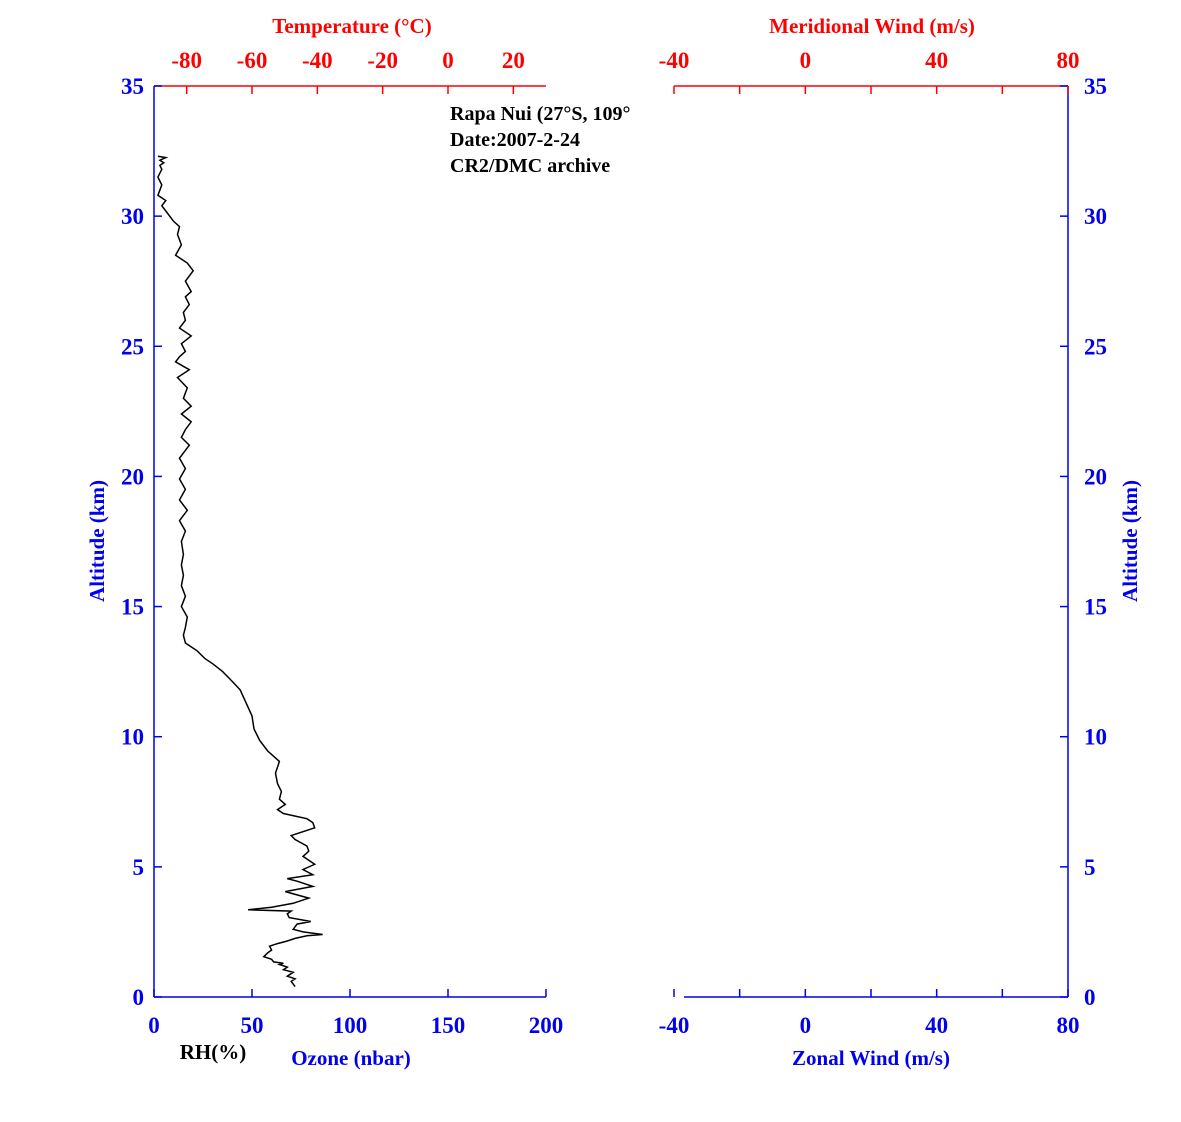 Image resolution: width=1181 pixels, height=1122 pixels. I want to click on x-tick-label: 50, so click(252, 1025).